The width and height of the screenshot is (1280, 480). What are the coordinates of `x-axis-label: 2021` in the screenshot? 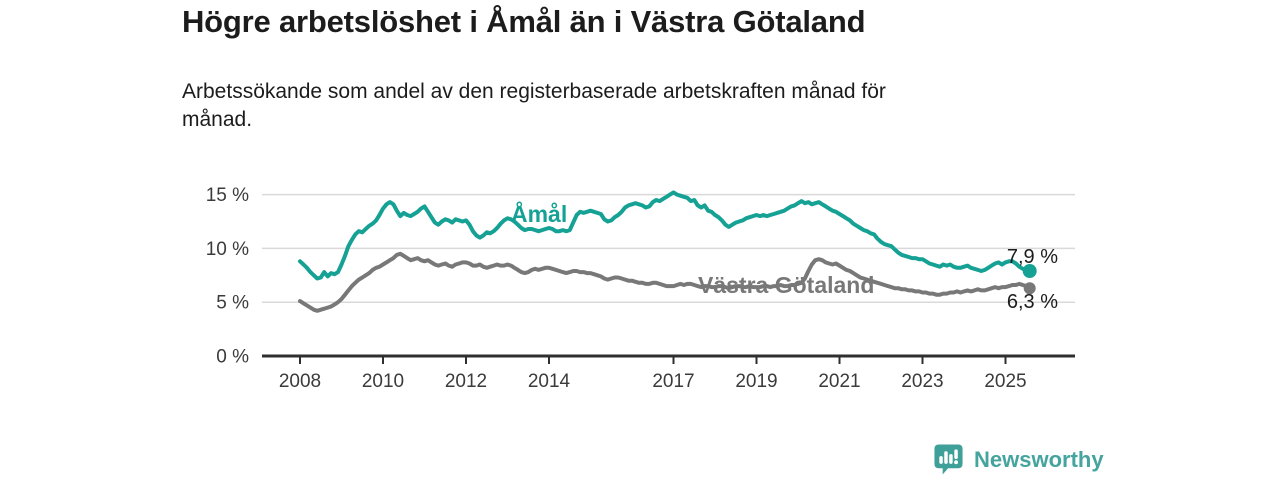 It's located at (839, 381).